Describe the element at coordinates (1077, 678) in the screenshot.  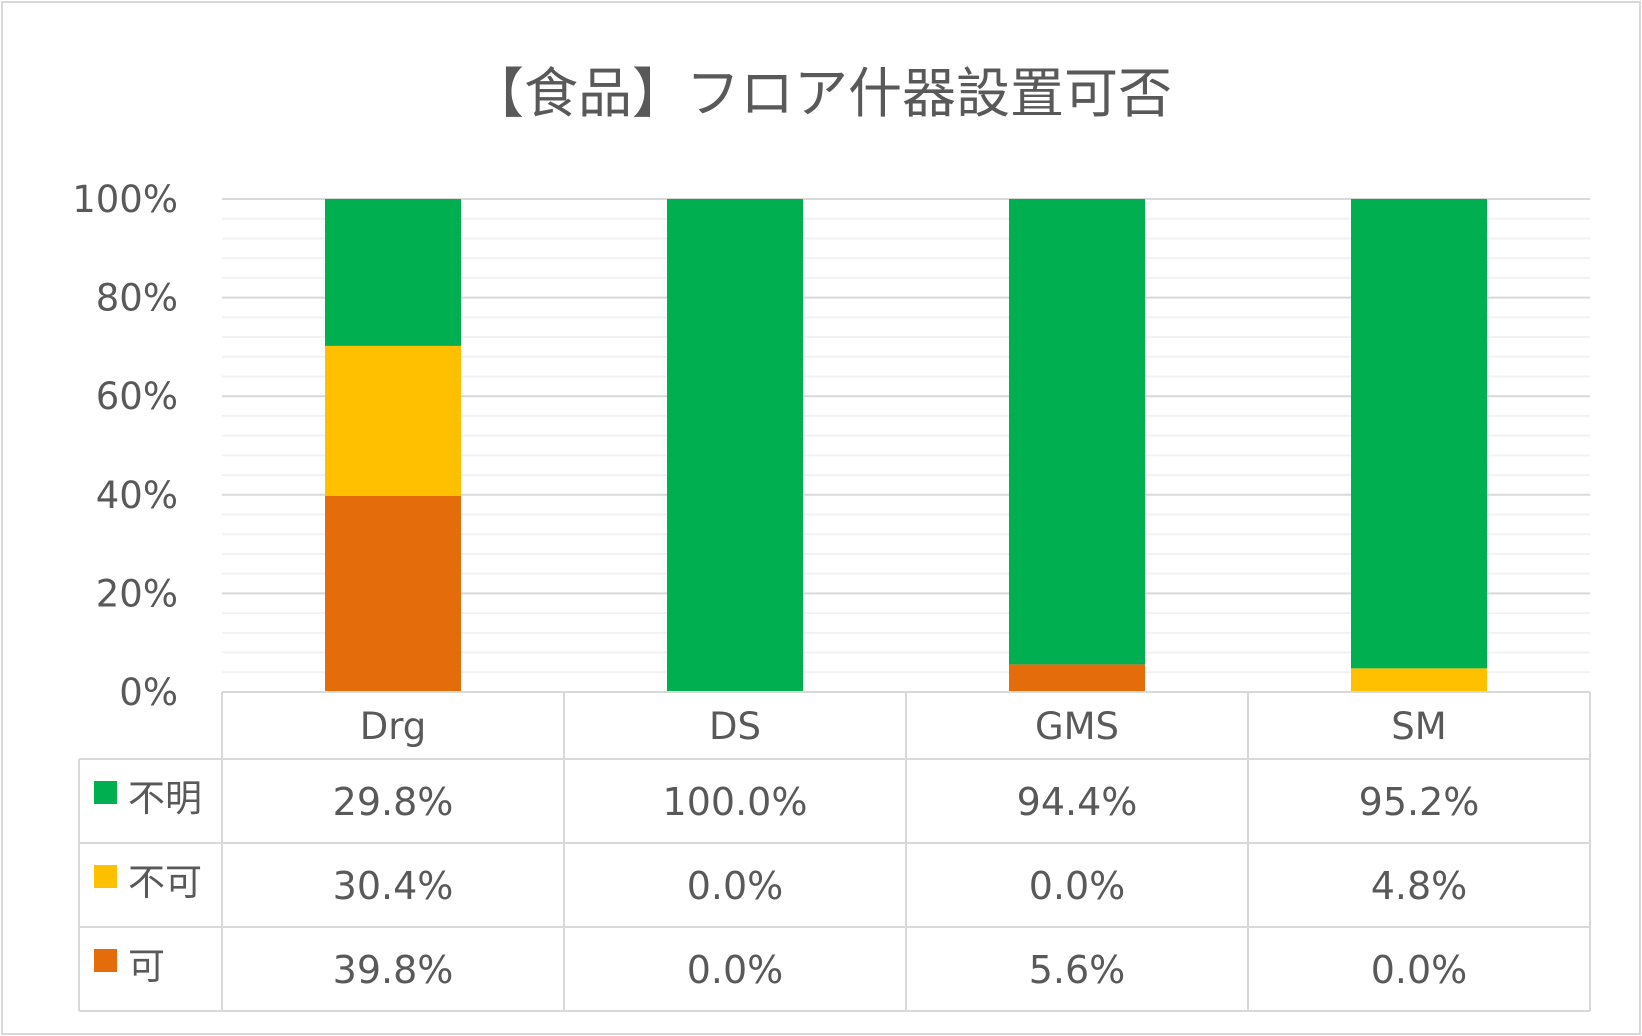
I see `bar-segment-GMS-可` at that location.